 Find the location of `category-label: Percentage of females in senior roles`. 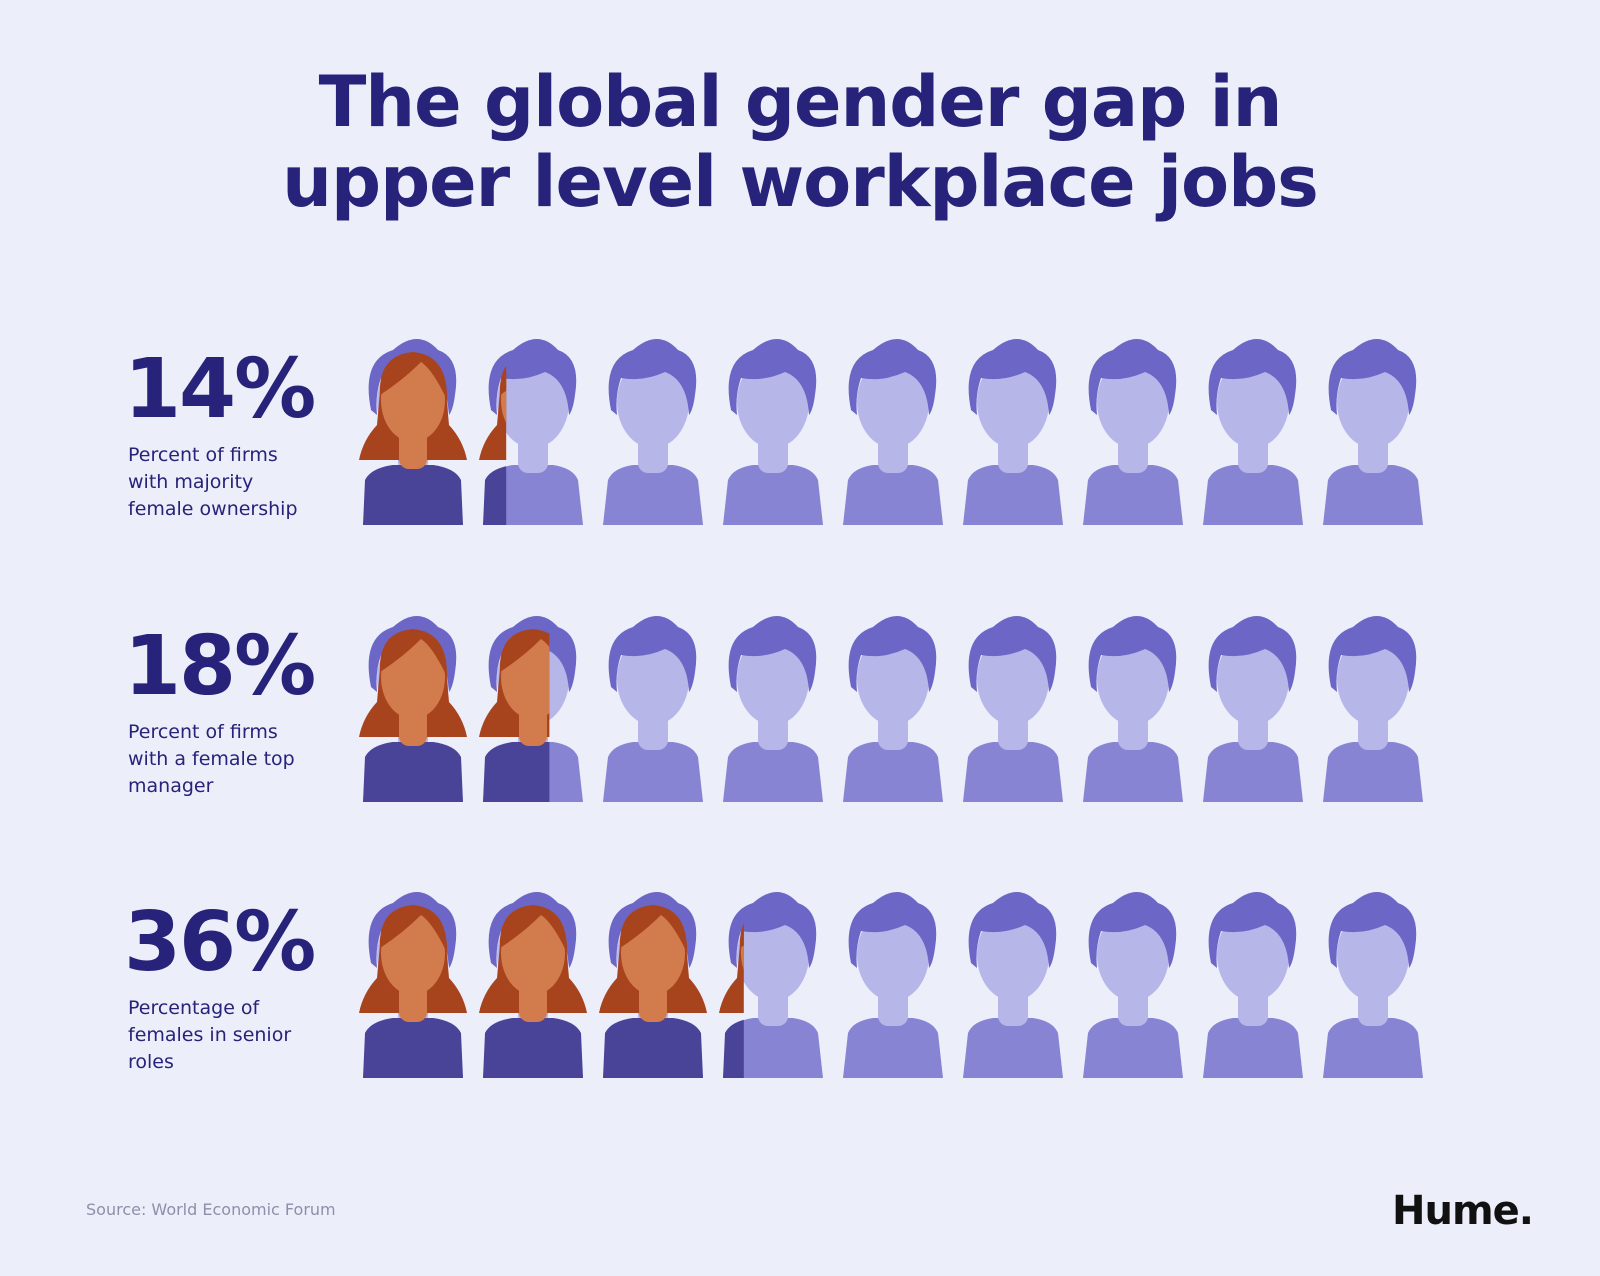

category-label: Percentage of females in senior roles is located at coordinates (210, 1035).